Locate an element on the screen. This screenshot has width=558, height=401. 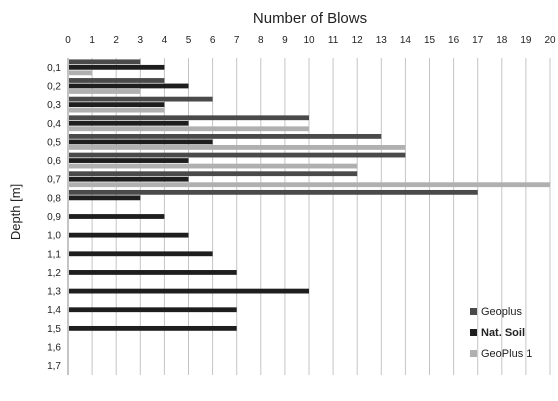
y-axis-label: Depth [m] is located at coordinates (15, 212).